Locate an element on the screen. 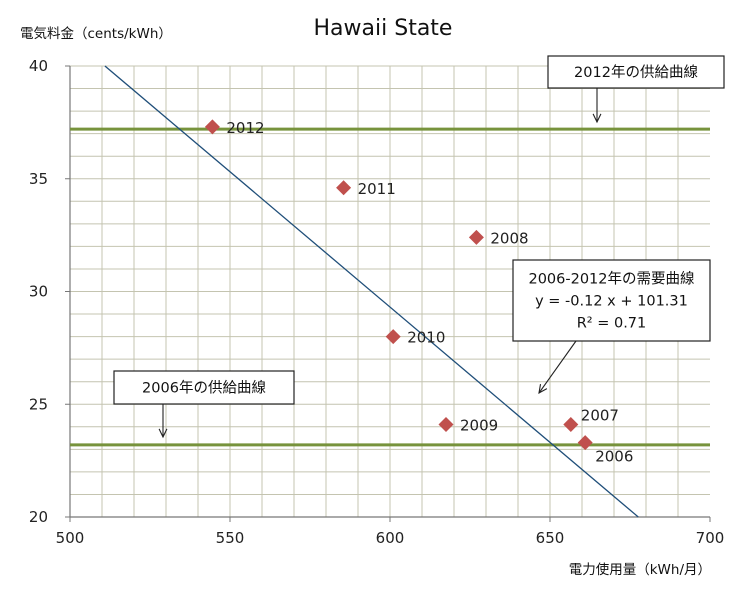 This screenshot has height=590, width=750. callout-supply-2012: 2012年の供給曲線 is located at coordinates (636, 72).